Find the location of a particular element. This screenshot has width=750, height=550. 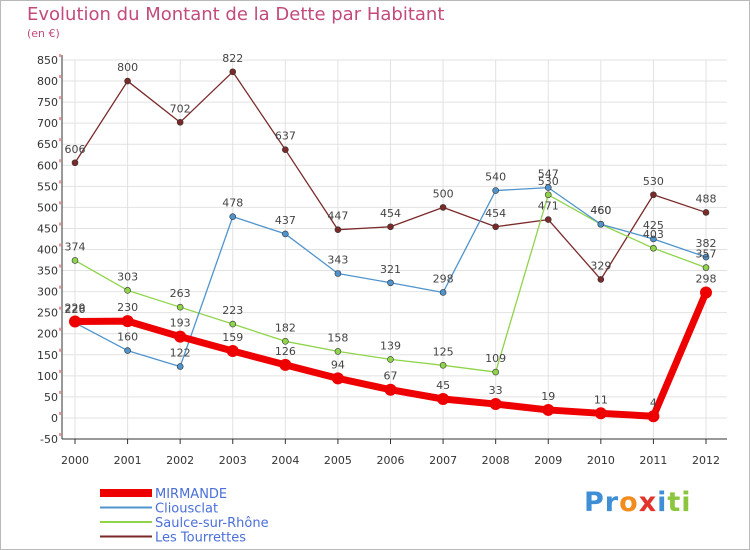

data-label: 182 is located at coordinates (285, 327).